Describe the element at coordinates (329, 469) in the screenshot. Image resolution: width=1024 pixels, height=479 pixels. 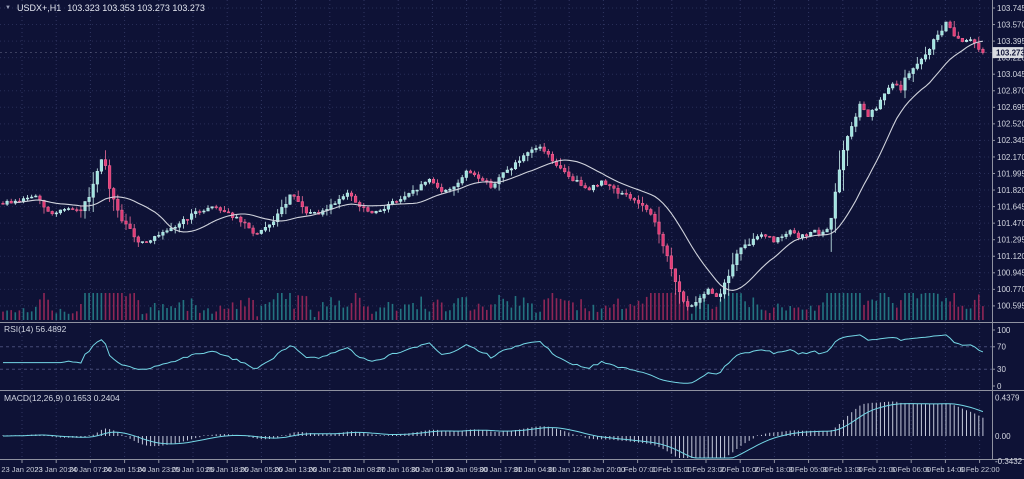
I see `time-axis-label: 26 Jan 21:00` at that location.